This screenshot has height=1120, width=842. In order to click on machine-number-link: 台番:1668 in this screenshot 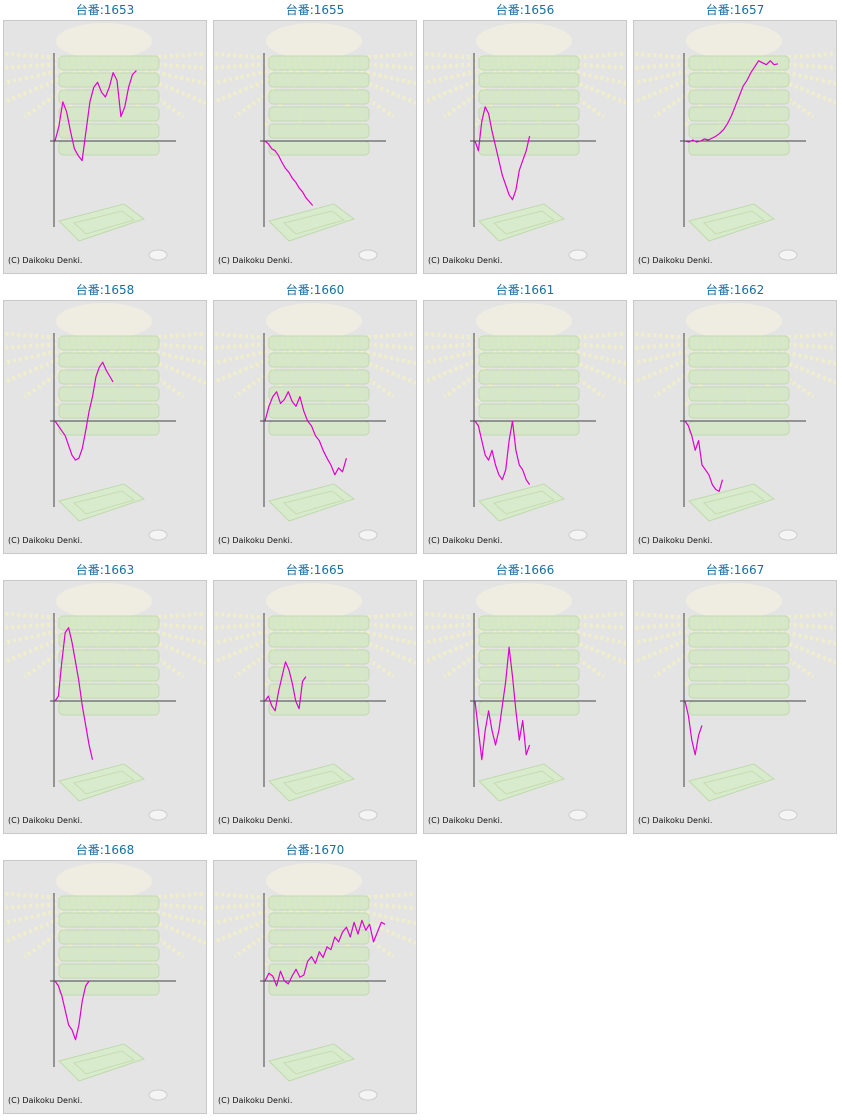, I will do `click(105, 850)`.